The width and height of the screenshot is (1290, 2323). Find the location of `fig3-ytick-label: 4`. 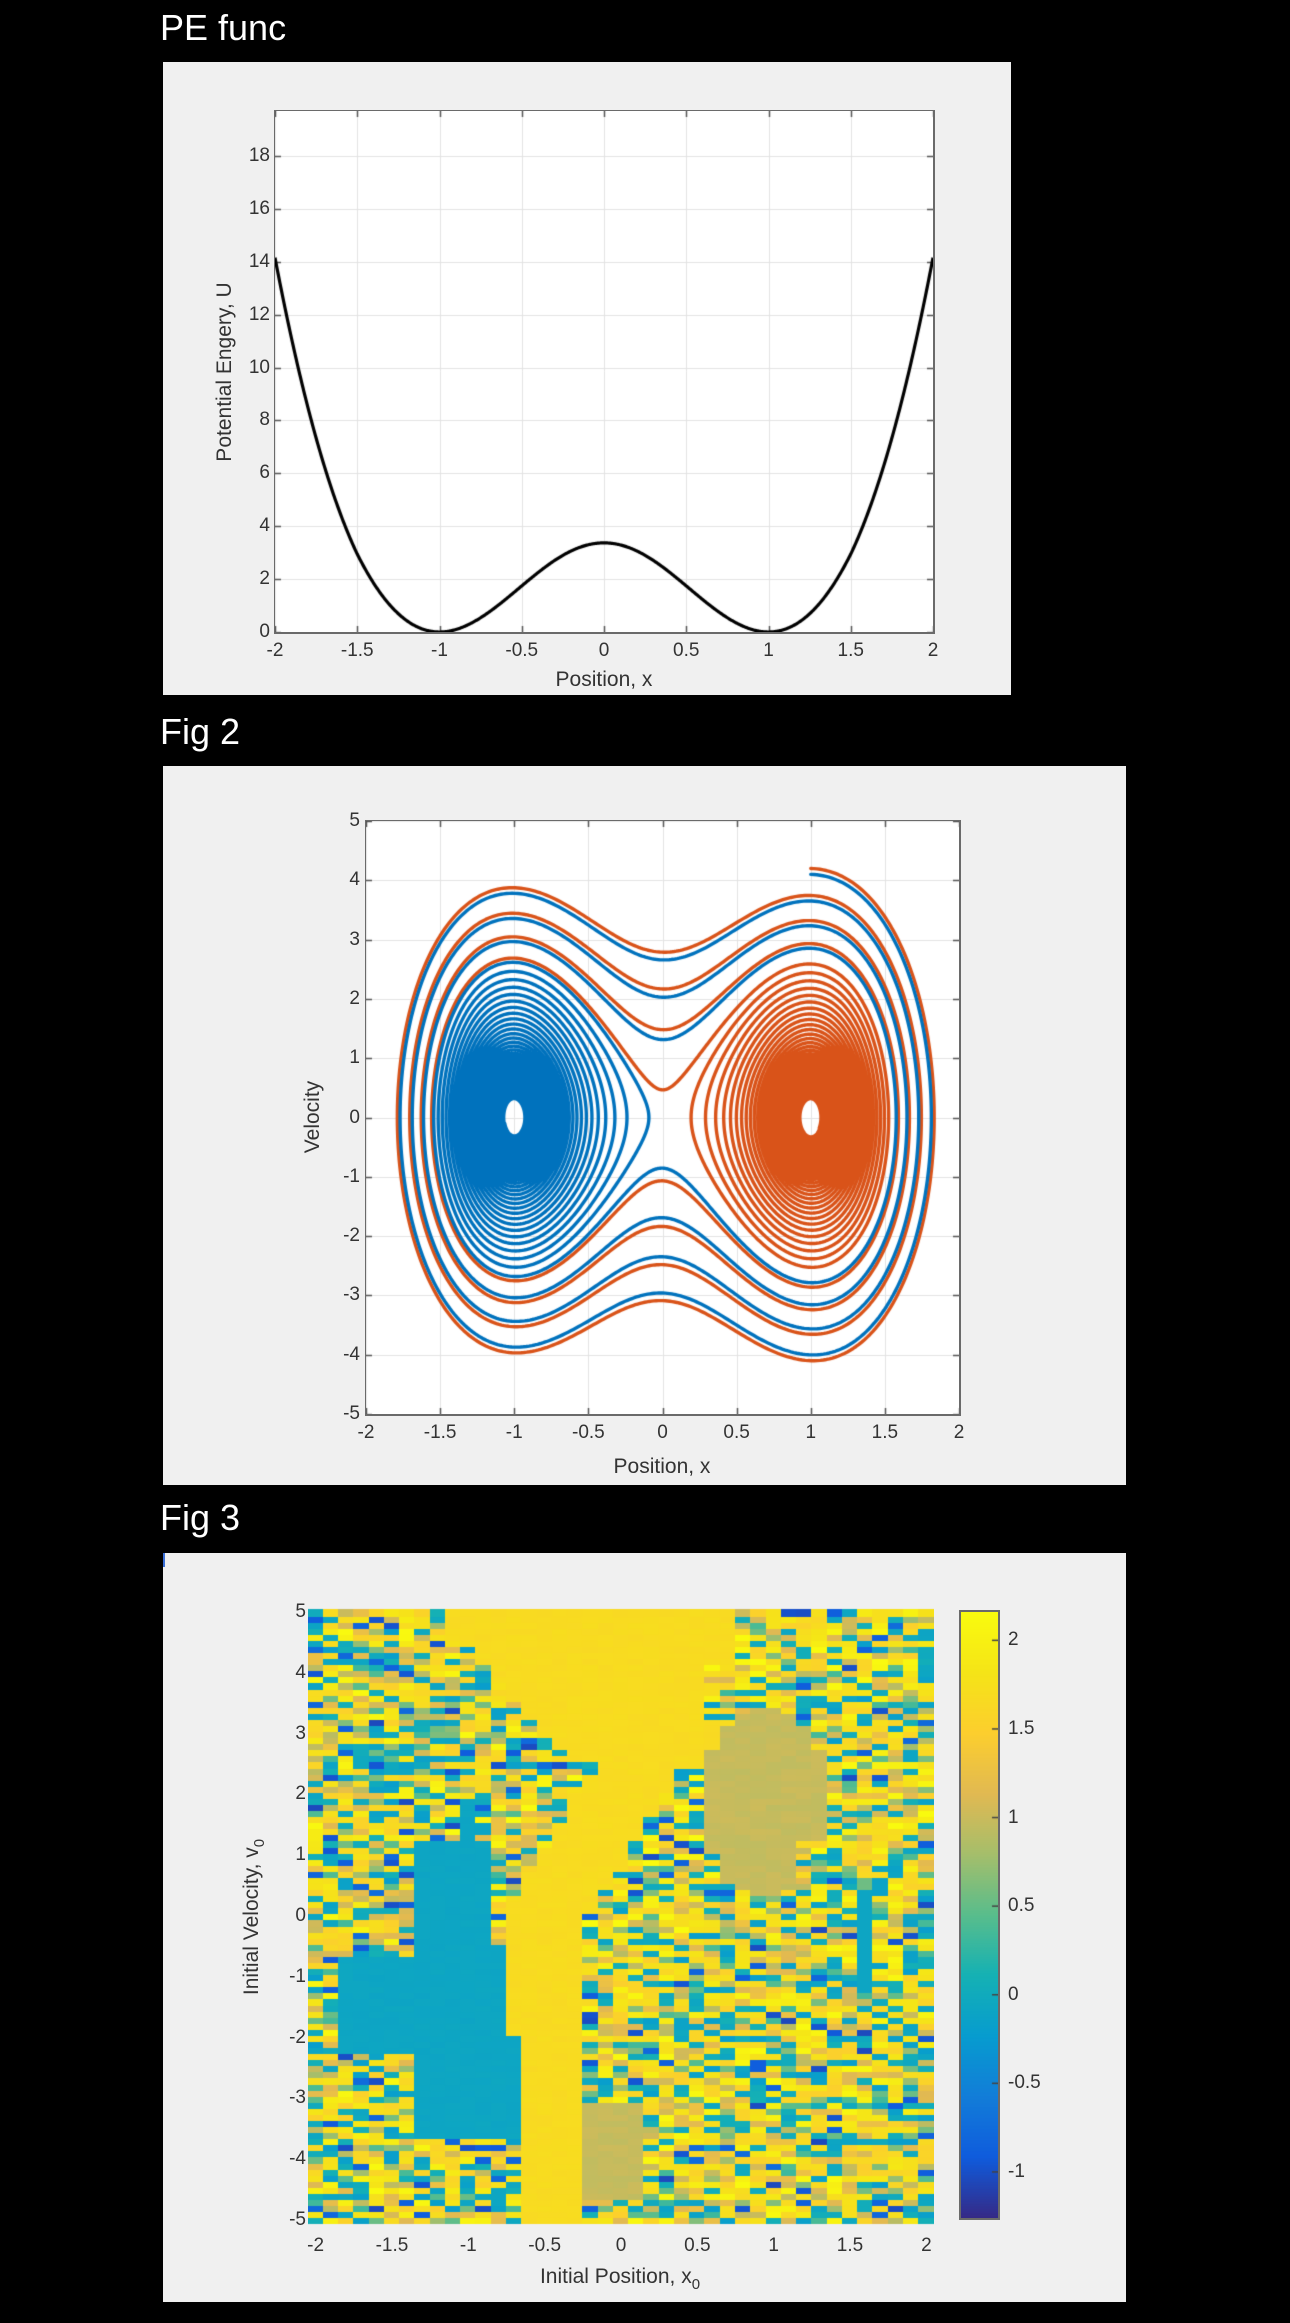

fig3-ytick-label: 4 is located at coordinates (300, 1672).